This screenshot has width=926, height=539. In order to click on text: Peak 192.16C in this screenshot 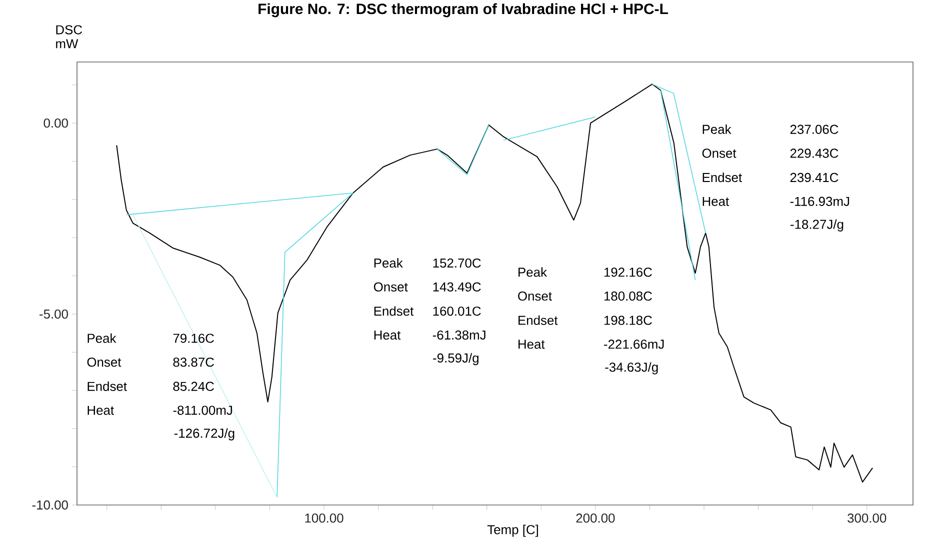, I will do `click(585, 272)`.